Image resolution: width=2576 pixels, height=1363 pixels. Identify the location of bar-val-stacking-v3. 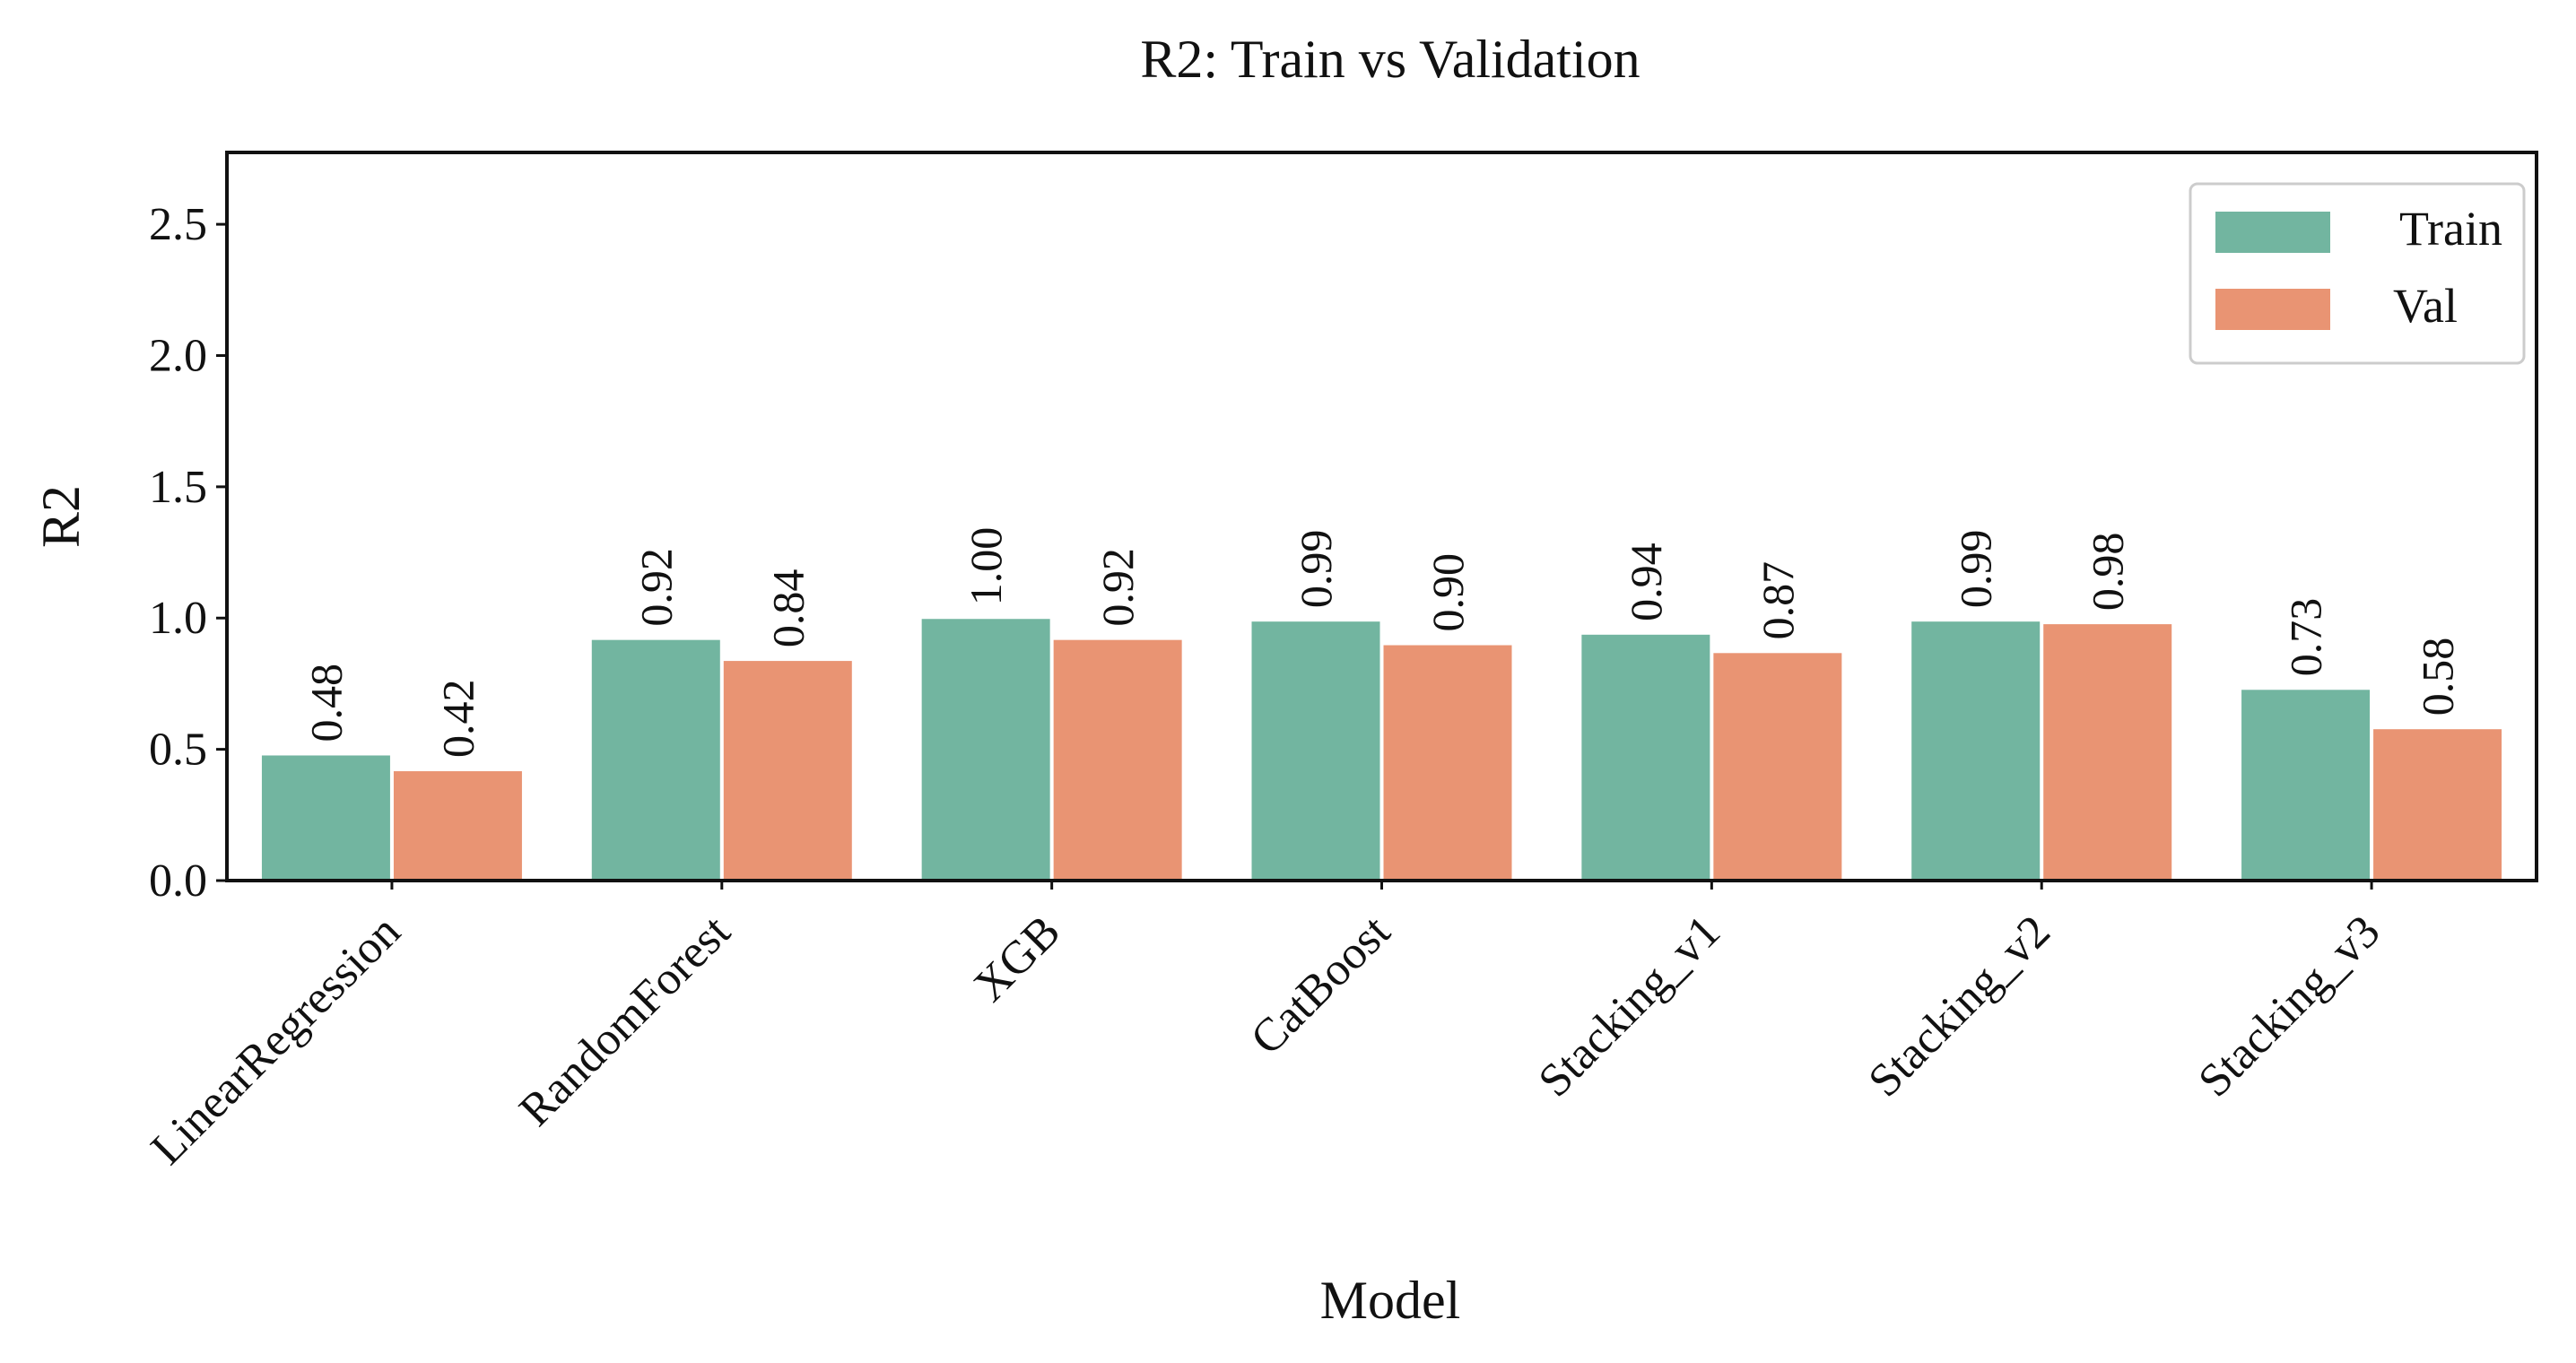
(2437, 804).